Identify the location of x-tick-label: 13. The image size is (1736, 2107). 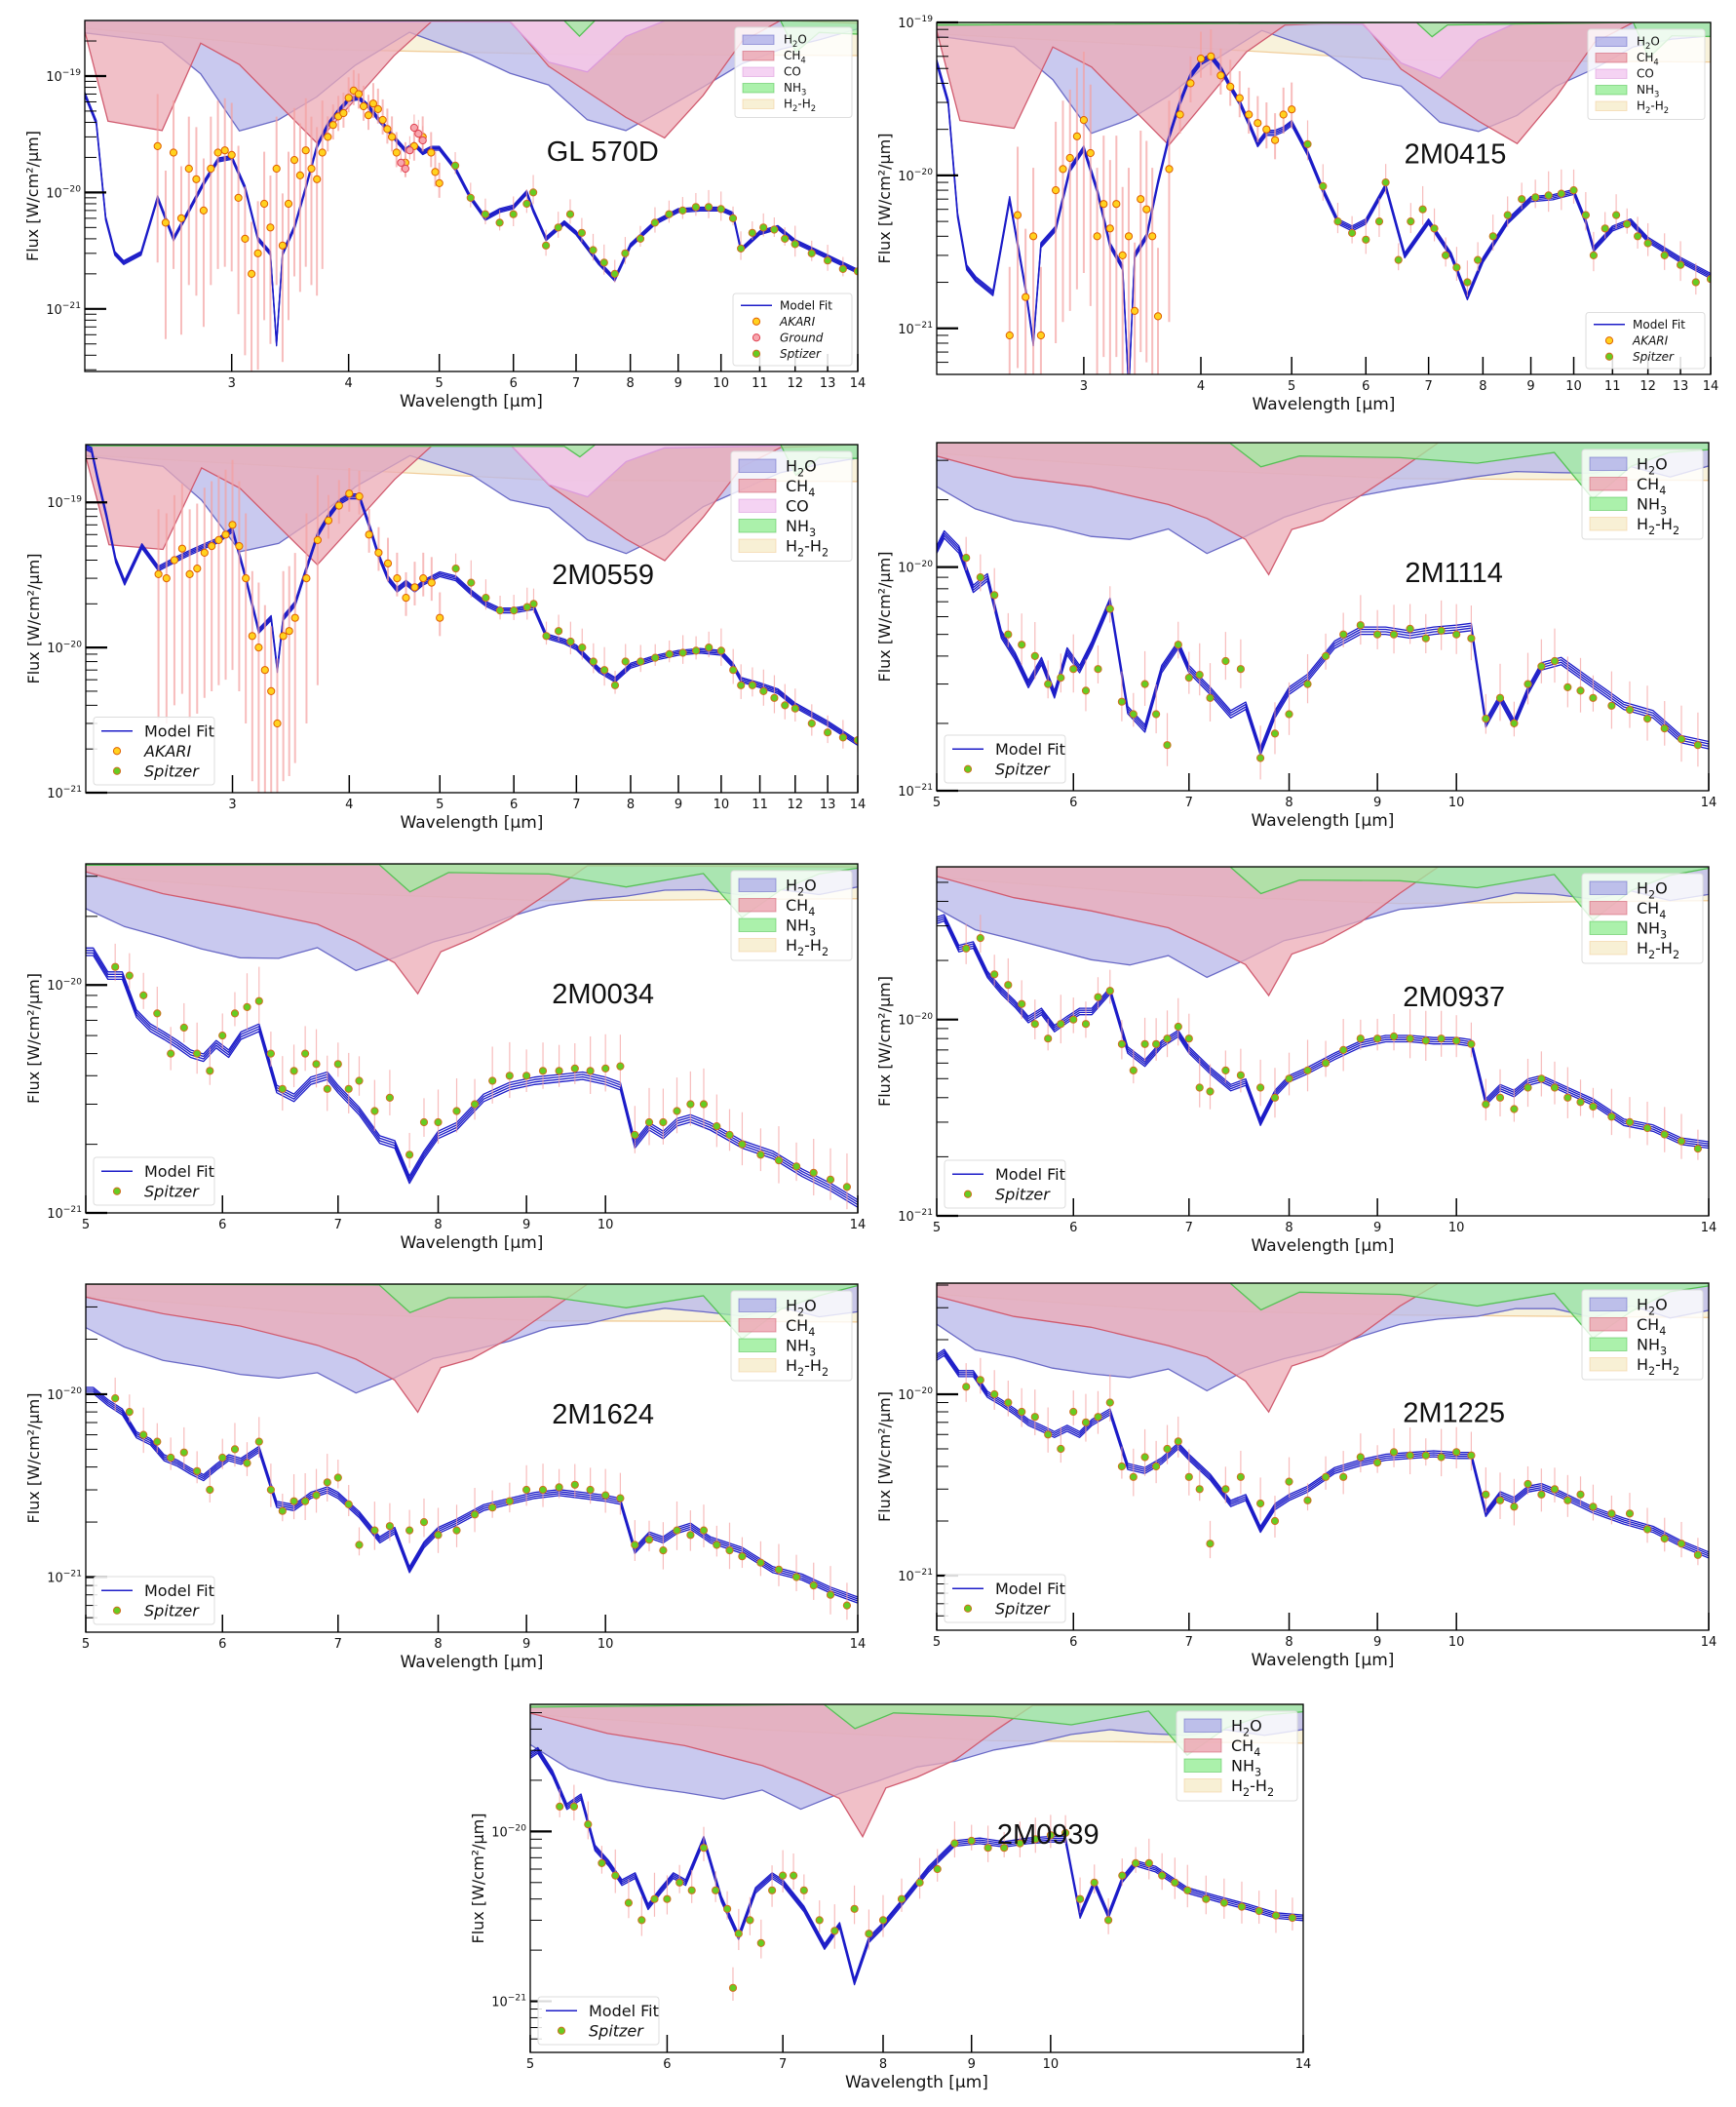
(1681, 386).